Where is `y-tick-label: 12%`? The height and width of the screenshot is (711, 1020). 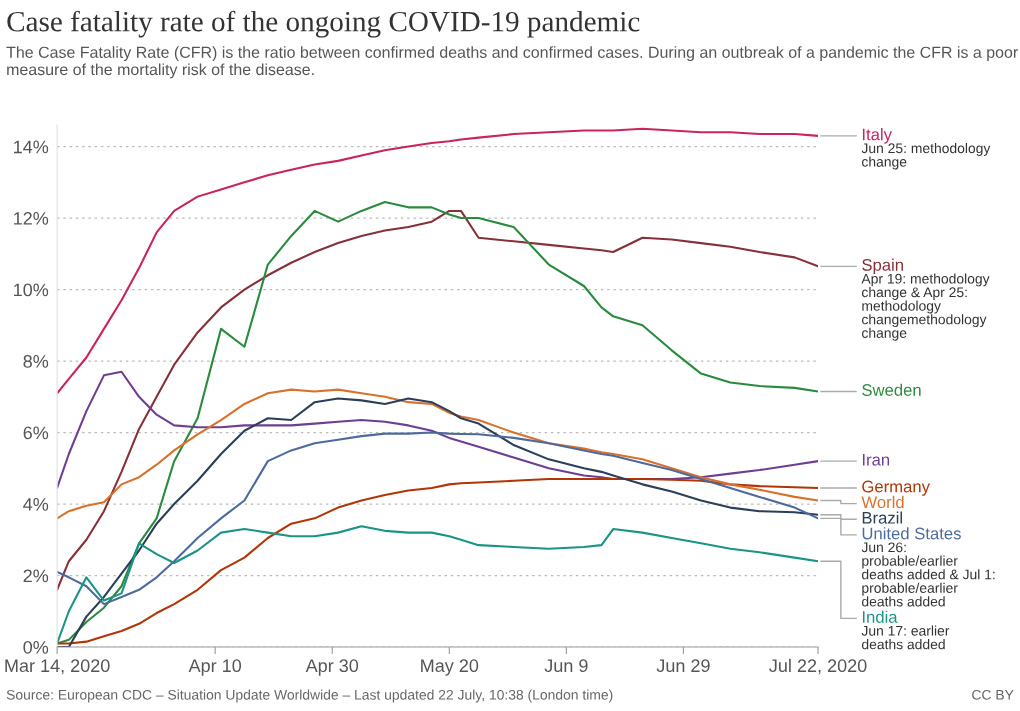
y-tick-label: 12% is located at coordinates (31, 218).